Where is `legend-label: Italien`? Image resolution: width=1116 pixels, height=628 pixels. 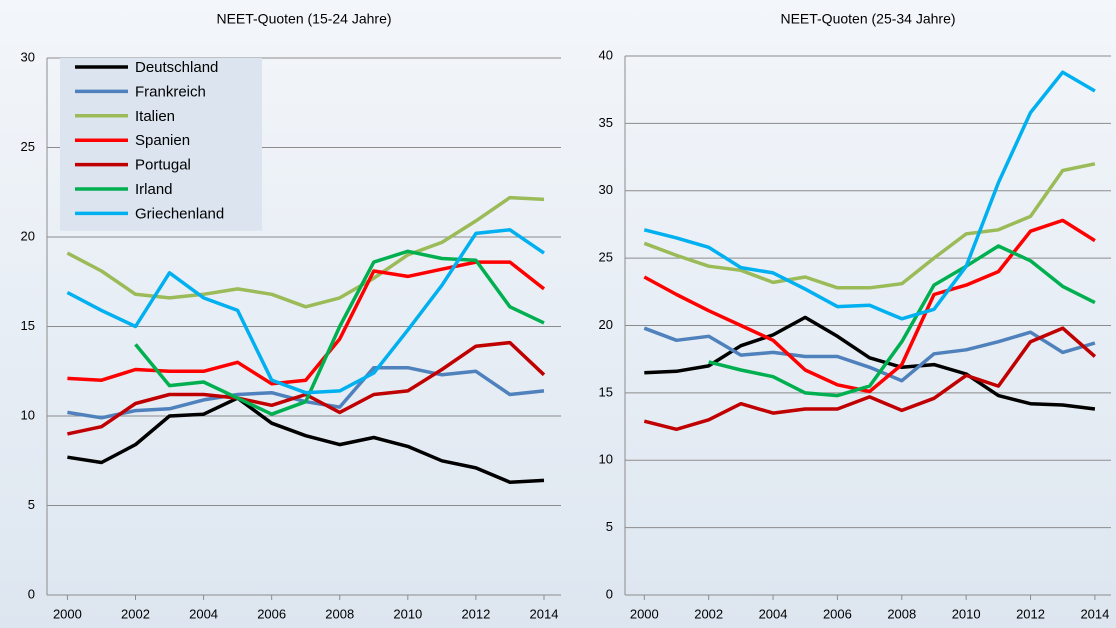 legend-label: Italien is located at coordinates (155, 116).